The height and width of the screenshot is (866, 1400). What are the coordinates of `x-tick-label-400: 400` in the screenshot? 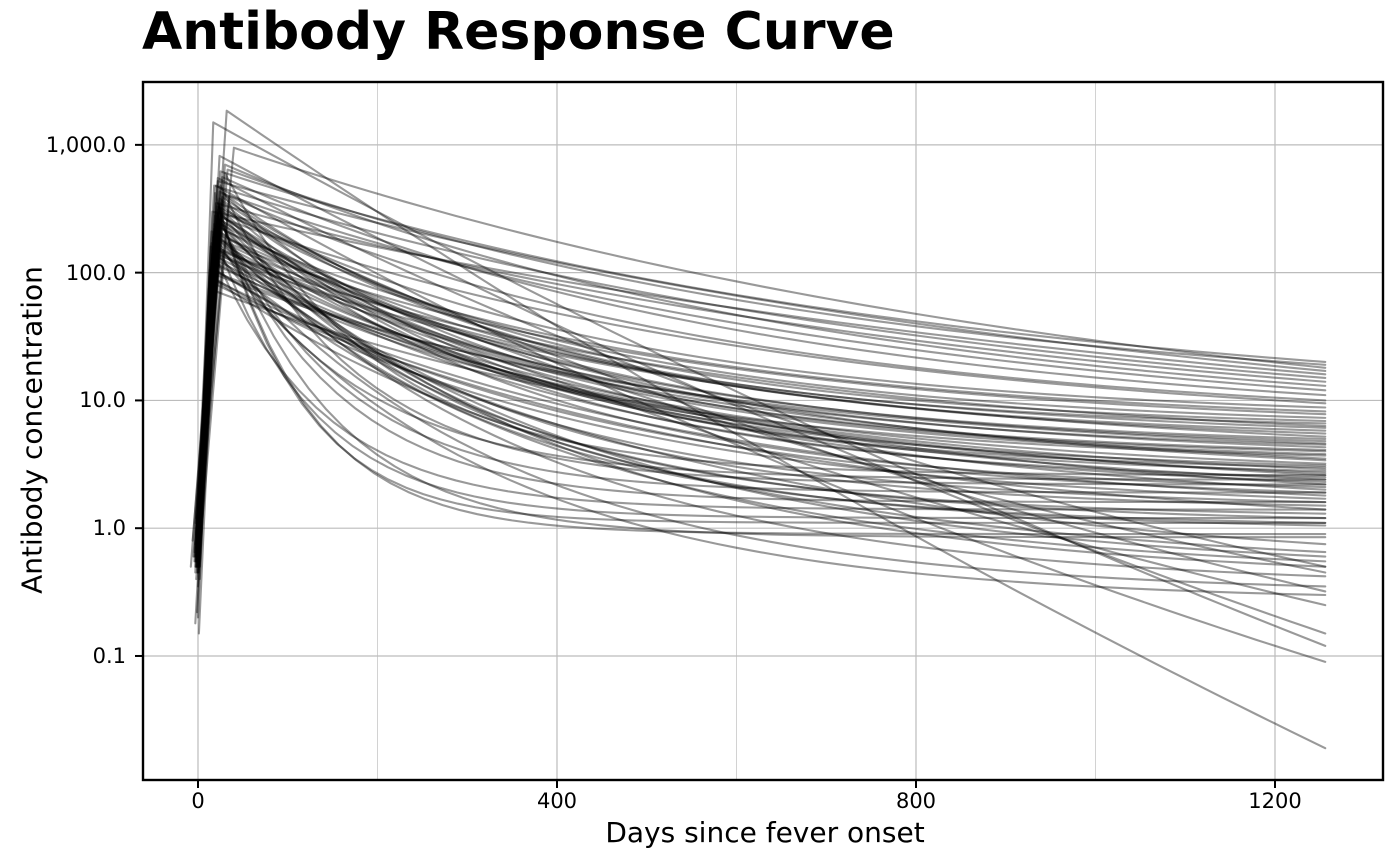 It's located at (557, 801).